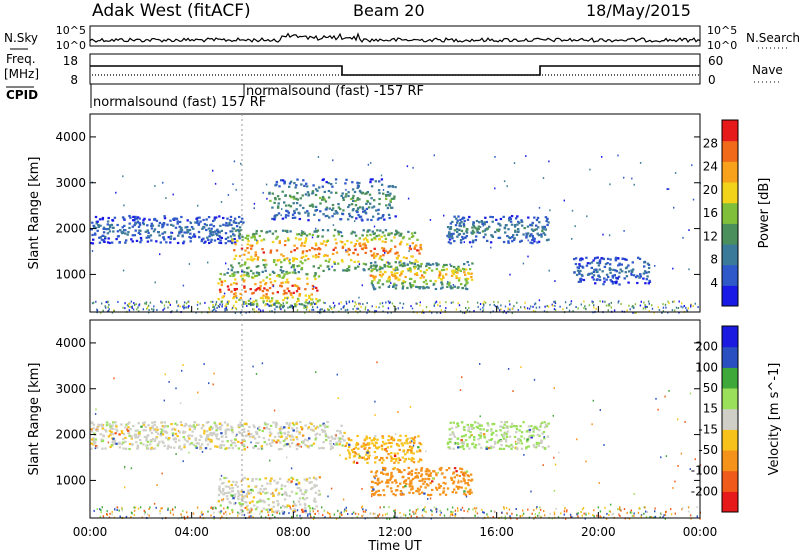  I want to click on freq-right-tick-bottom: 0, so click(712, 80).